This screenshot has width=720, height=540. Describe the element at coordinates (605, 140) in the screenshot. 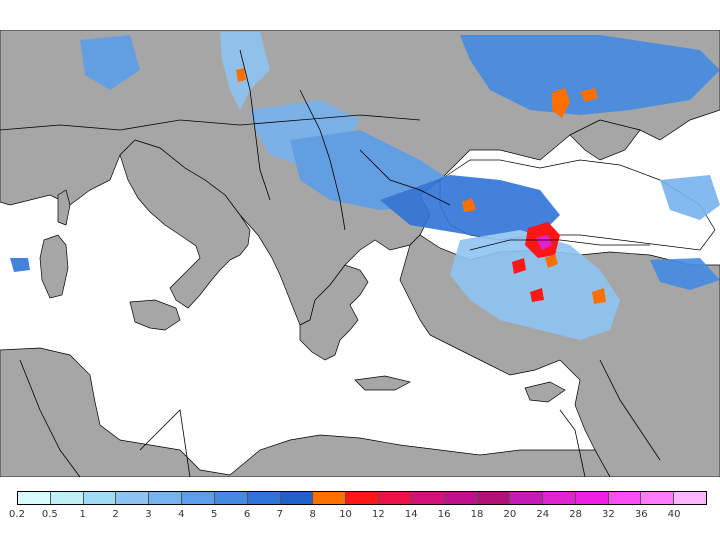

I see `land-crimea` at that location.